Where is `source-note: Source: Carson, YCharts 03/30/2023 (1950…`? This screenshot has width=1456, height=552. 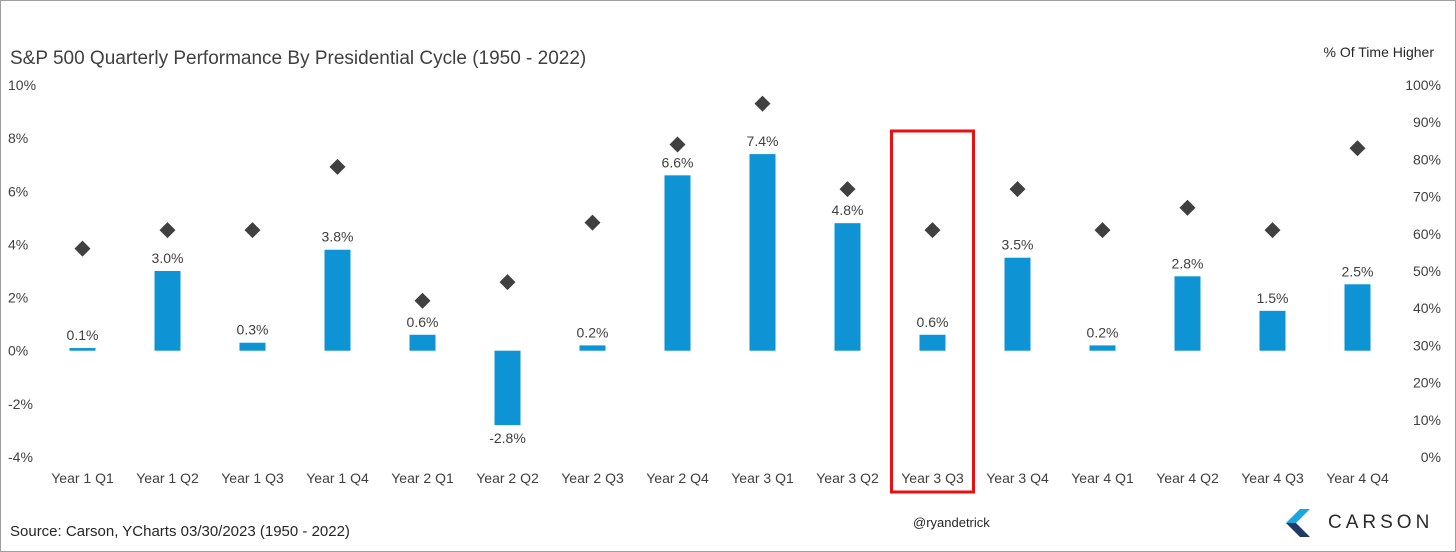 source-note: Source: Carson, YCharts 03/30/2023 (1950… is located at coordinates (180, 531).